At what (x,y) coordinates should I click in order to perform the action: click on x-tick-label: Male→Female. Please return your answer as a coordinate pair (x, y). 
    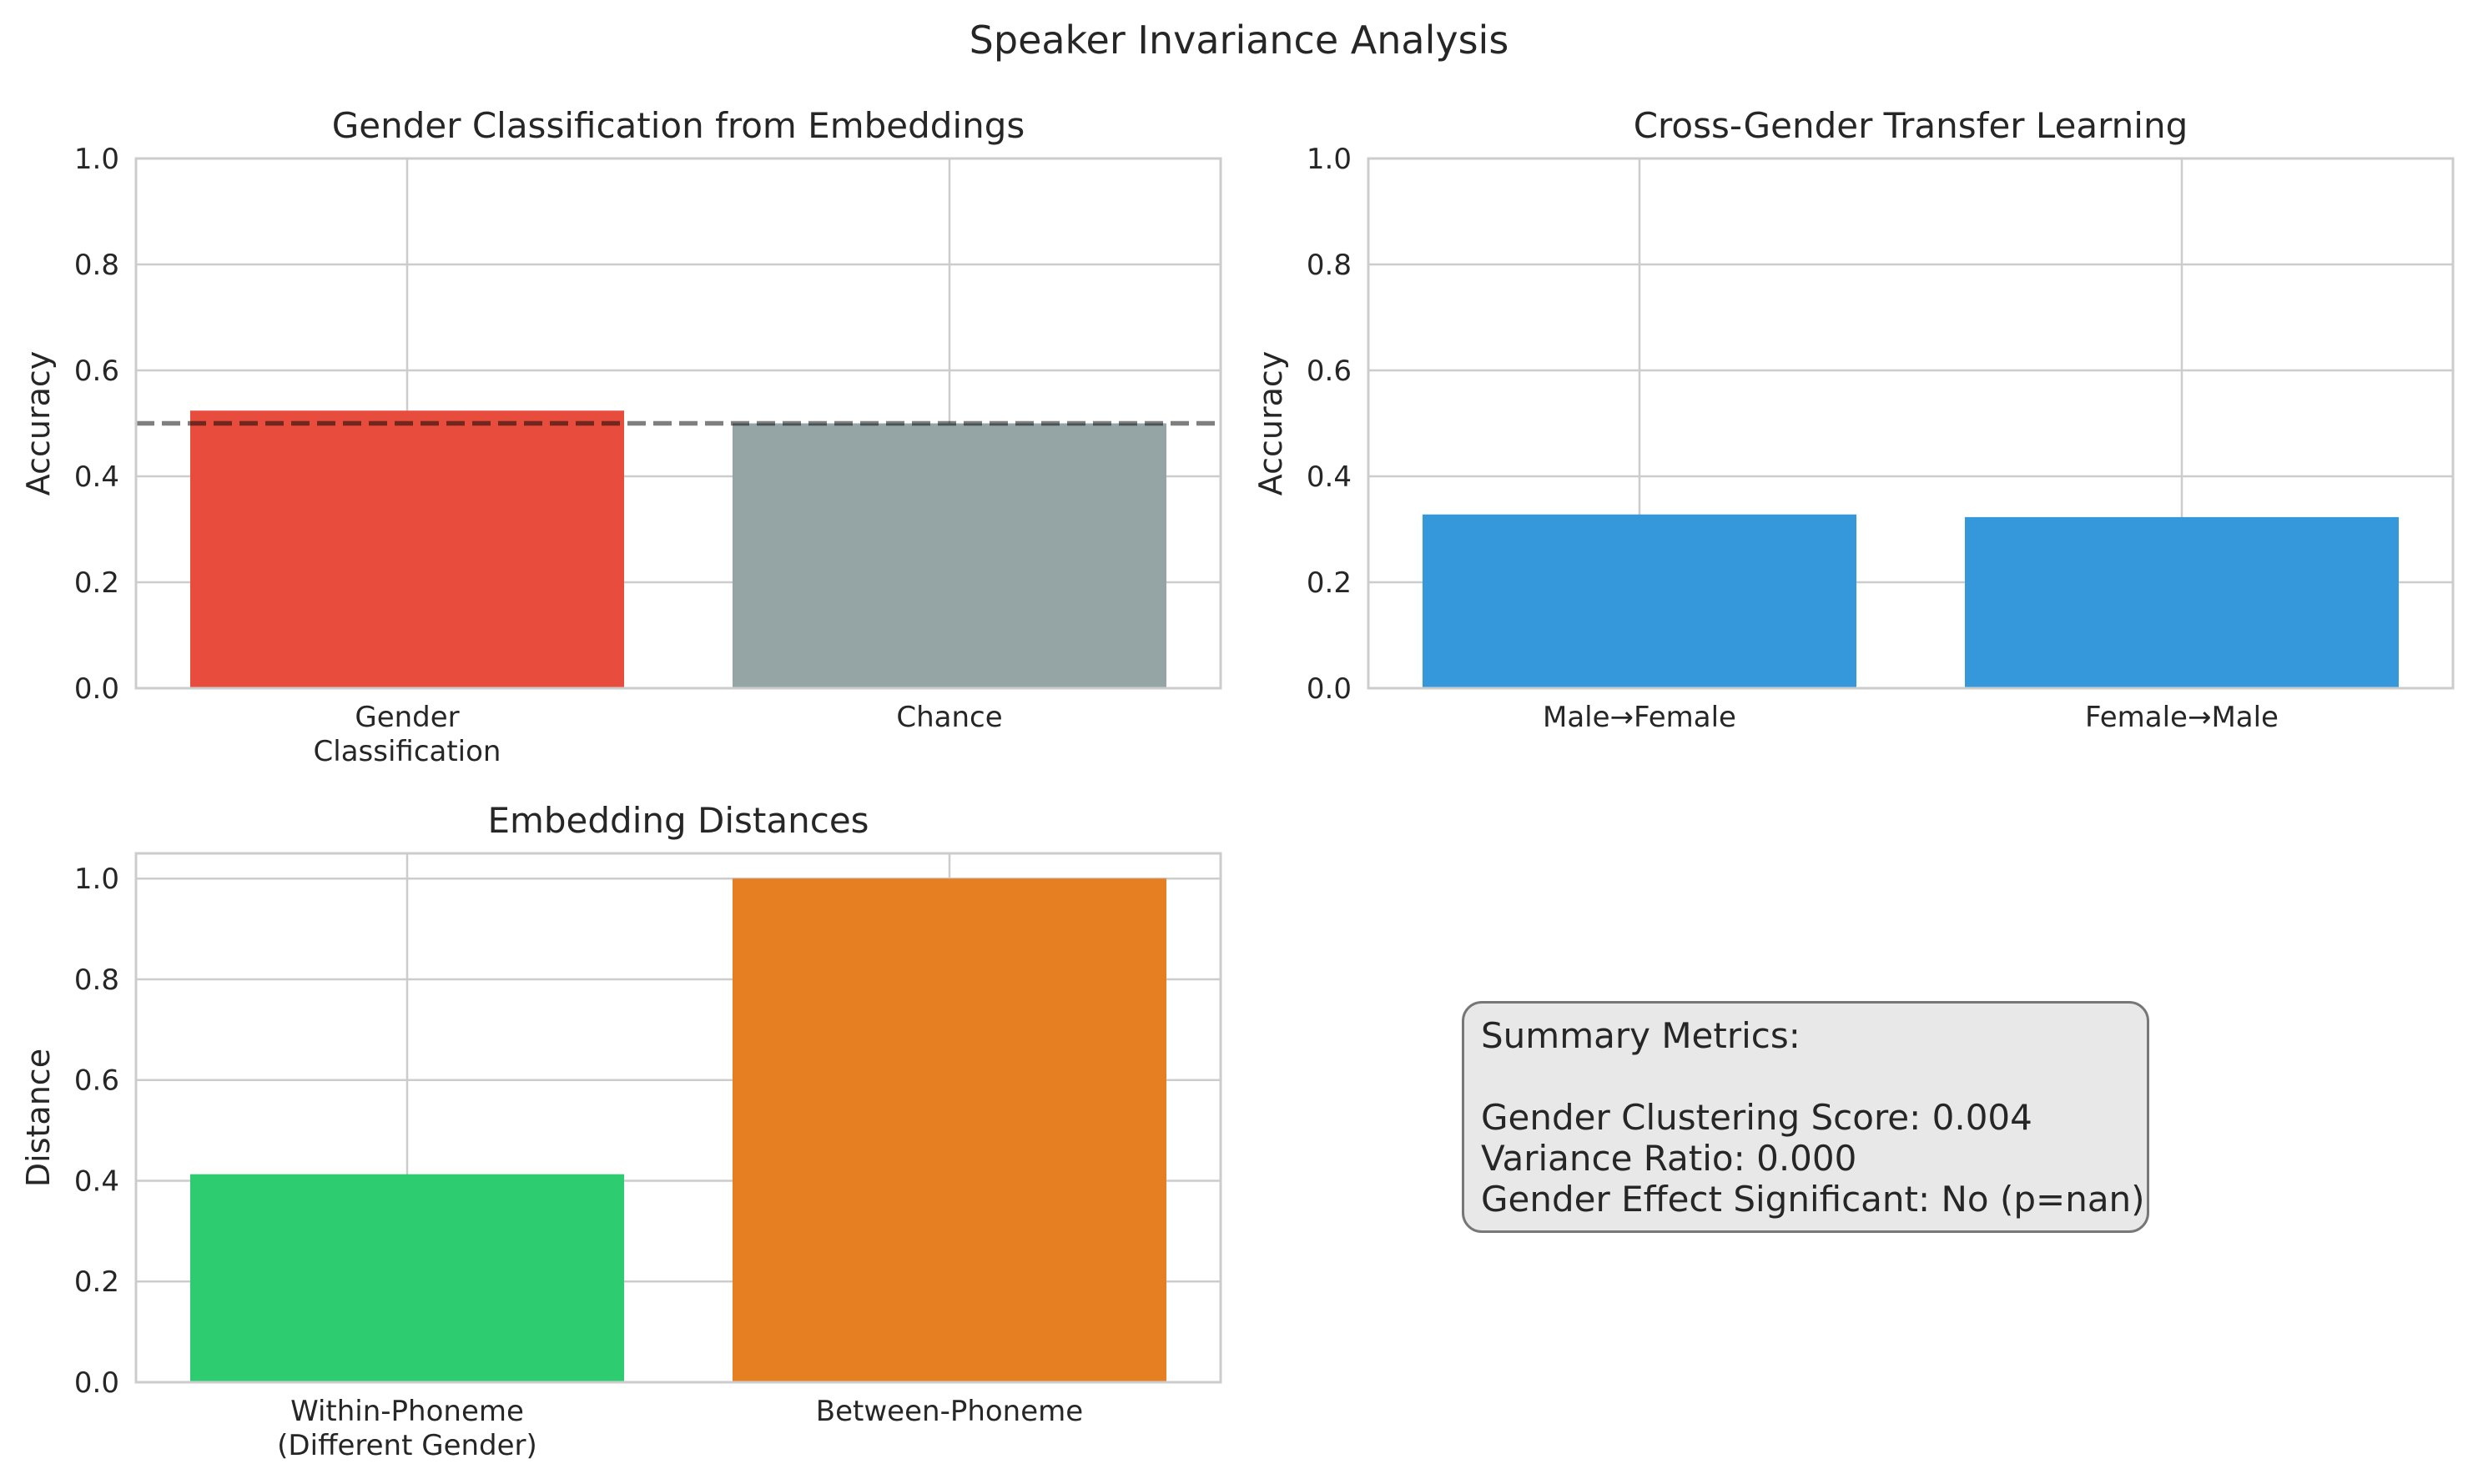
    Looking at the image, I should click on (1640, 717).